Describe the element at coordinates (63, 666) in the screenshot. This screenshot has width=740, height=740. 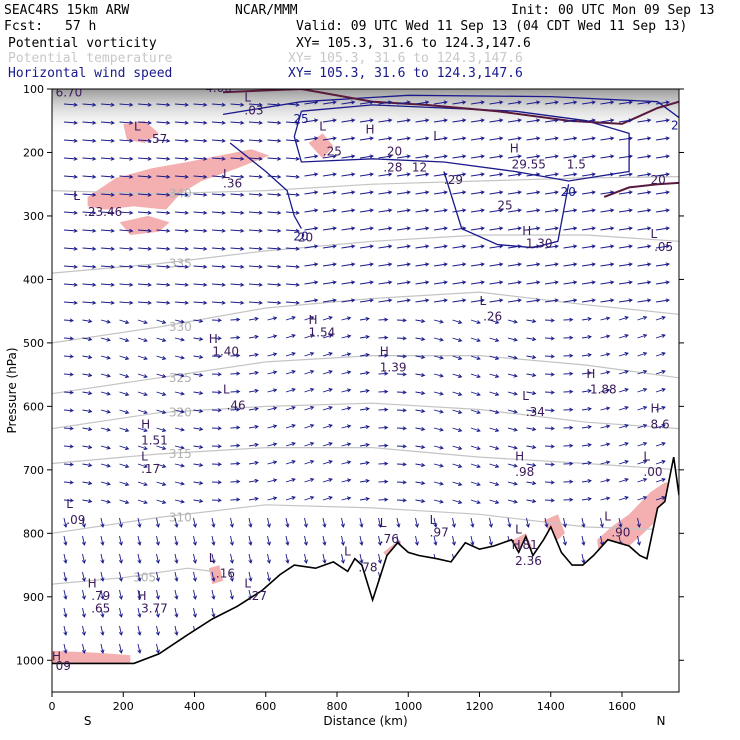
I see `field-label: 09` at that location.